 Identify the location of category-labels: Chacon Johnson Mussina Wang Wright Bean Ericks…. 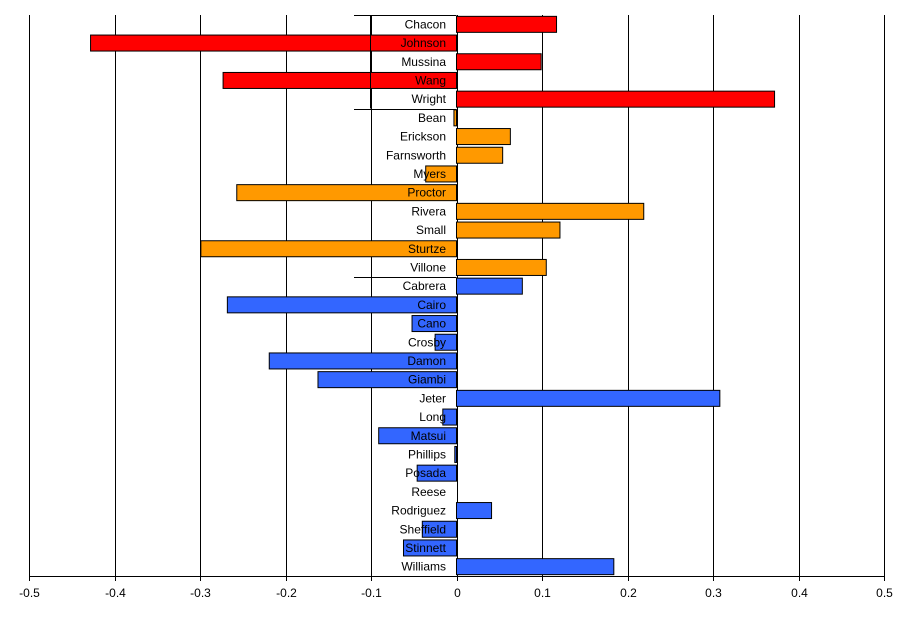
(405, 294).